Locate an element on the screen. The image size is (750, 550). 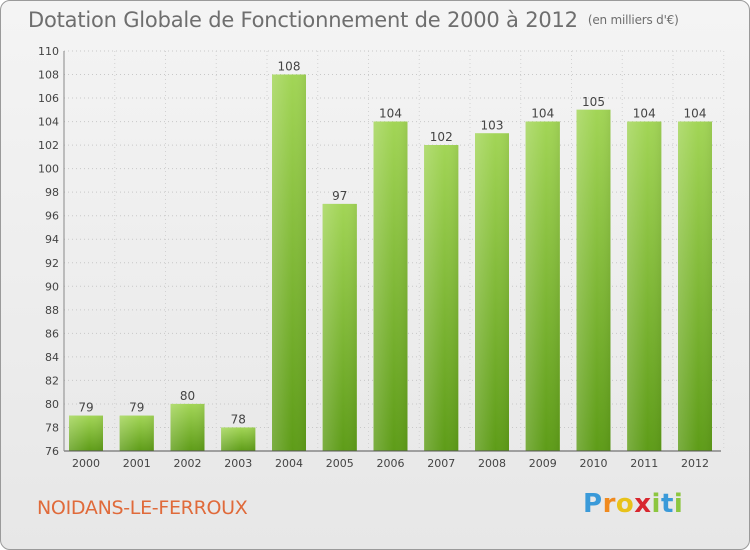
x-tick-label: 2010 is located at coordinates (594, 463).